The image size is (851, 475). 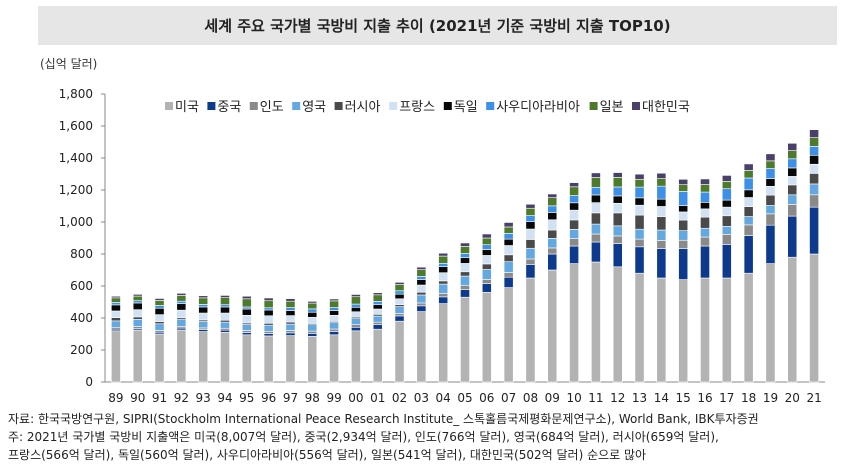 I want to click on y-tick-label: 600, so click(x=81, y=286).